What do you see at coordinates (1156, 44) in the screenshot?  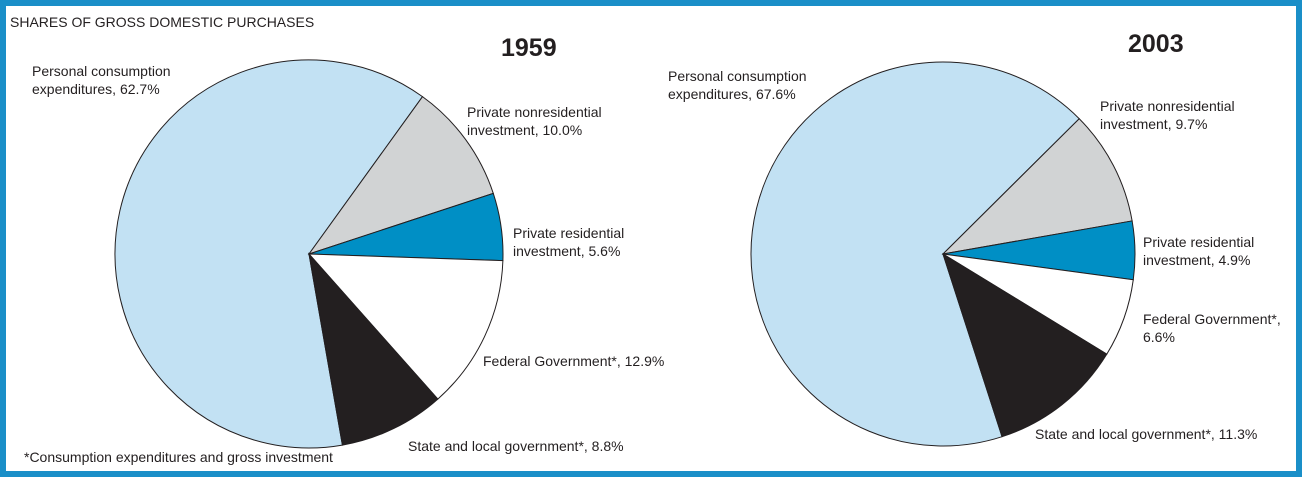 I see `pie-title: 2003` at bounding box center [1156, 44].